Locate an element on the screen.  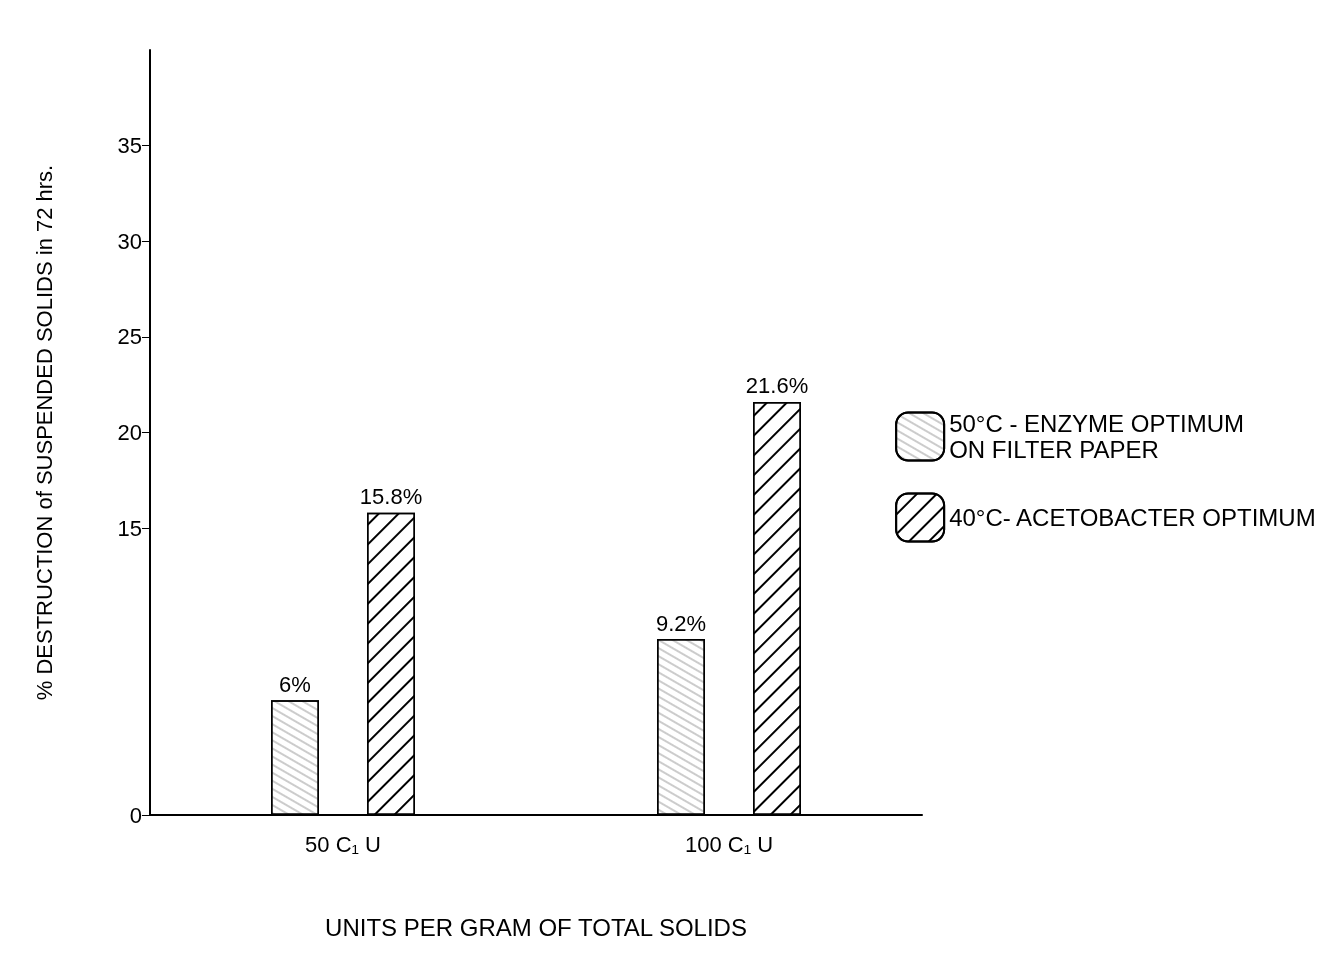
x-tick-label: 50 C₁ U is located at coordinates (343, 844).